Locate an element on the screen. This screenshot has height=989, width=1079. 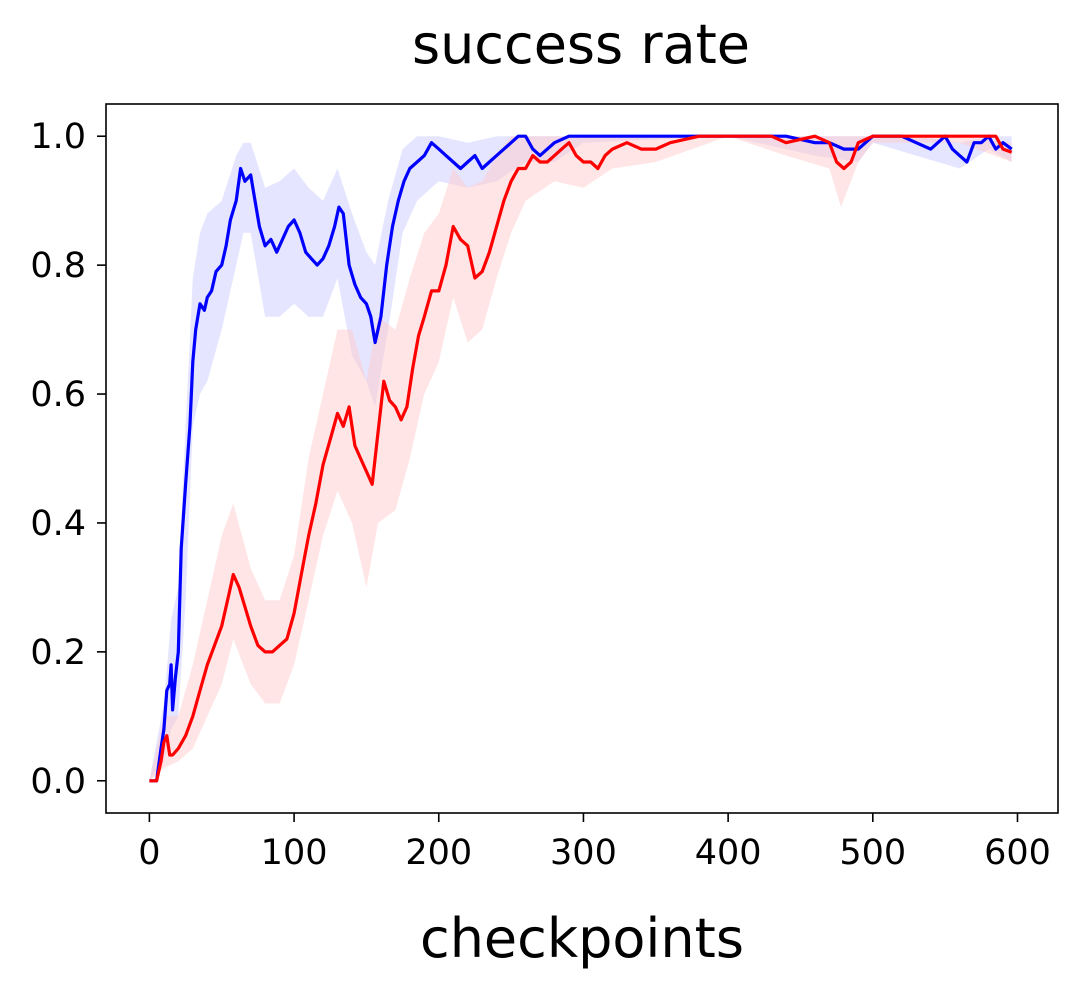
chart-title: success rate is located at coordinates (581, 44).